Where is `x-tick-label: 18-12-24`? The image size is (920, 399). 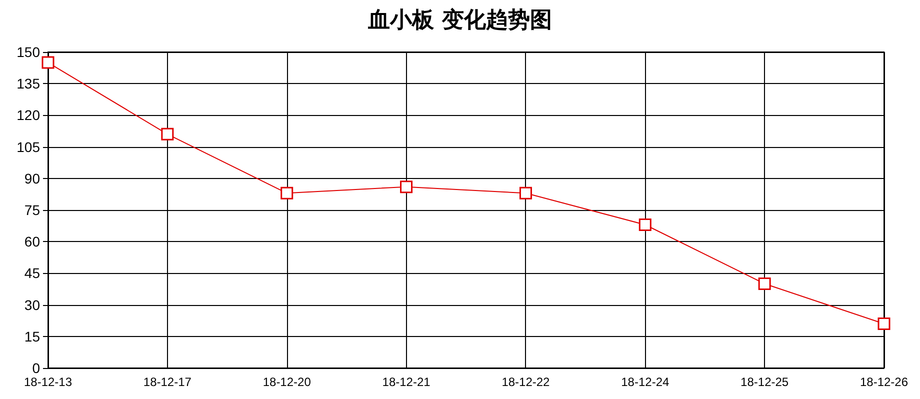 x-tick-label: 18-12-24 is located at coordinates (645, 382).